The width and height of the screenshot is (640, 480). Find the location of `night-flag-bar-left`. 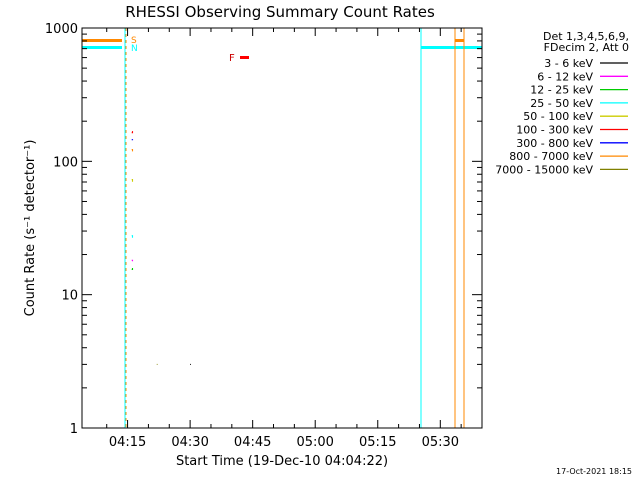

night-flag-bar-left is located at coordinates (102, 47).